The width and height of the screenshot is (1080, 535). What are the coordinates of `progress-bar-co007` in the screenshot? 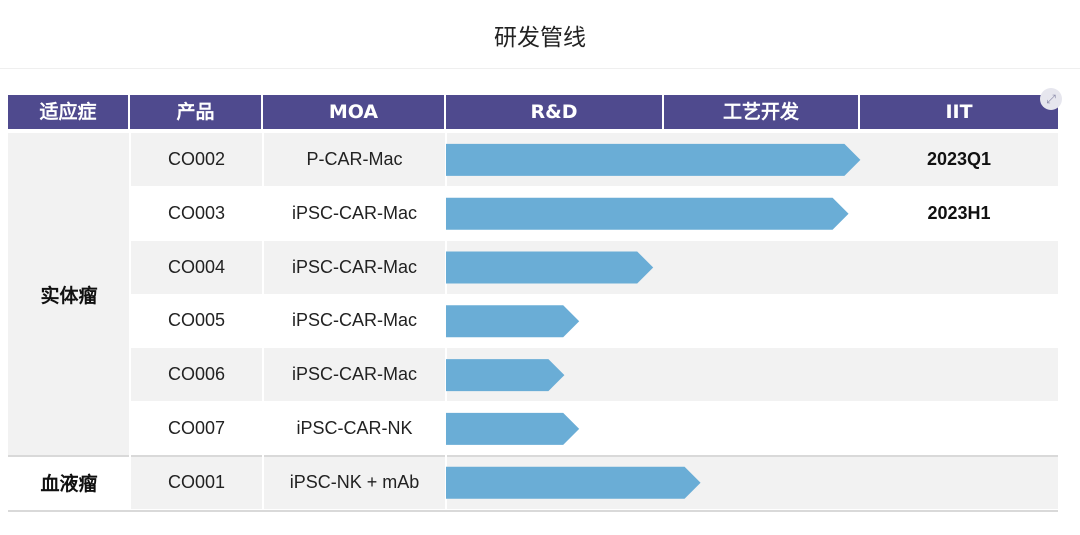 It's located at (513, 428).